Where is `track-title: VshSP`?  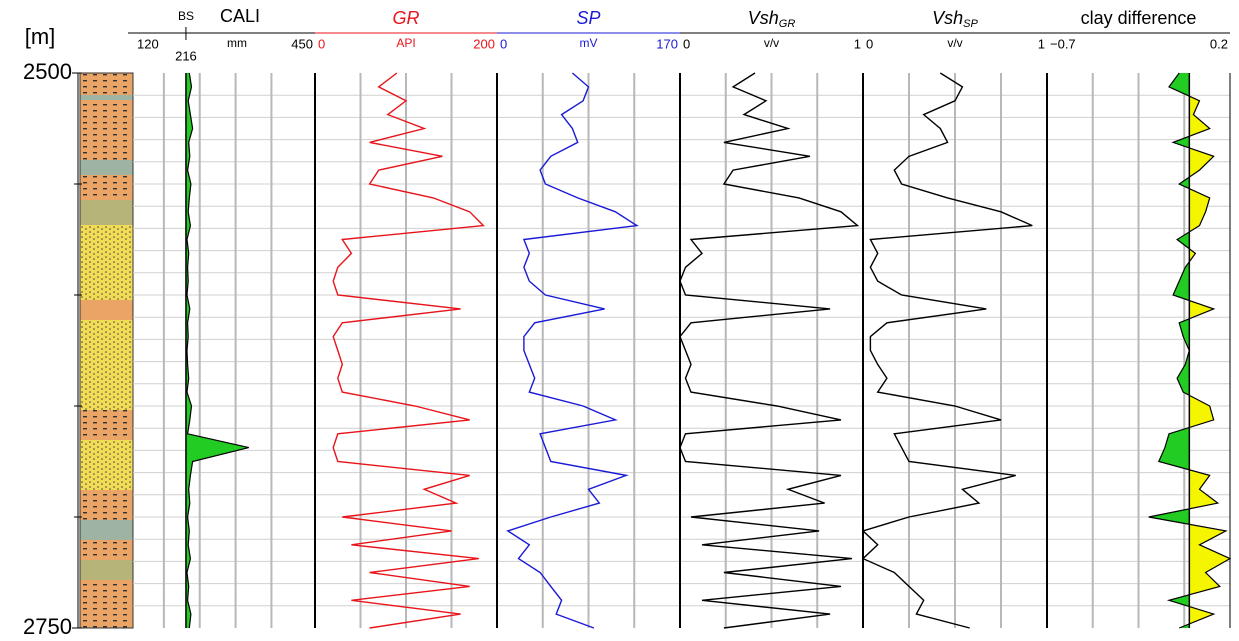
track-title: VshSP is located at coordinates (955, 19).